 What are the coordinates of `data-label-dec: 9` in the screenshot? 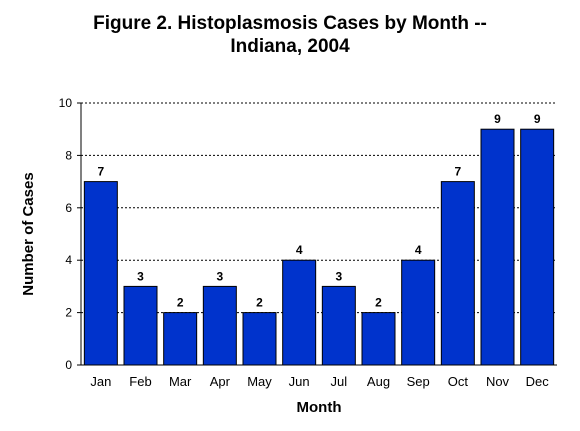 It's located at (537, 119).